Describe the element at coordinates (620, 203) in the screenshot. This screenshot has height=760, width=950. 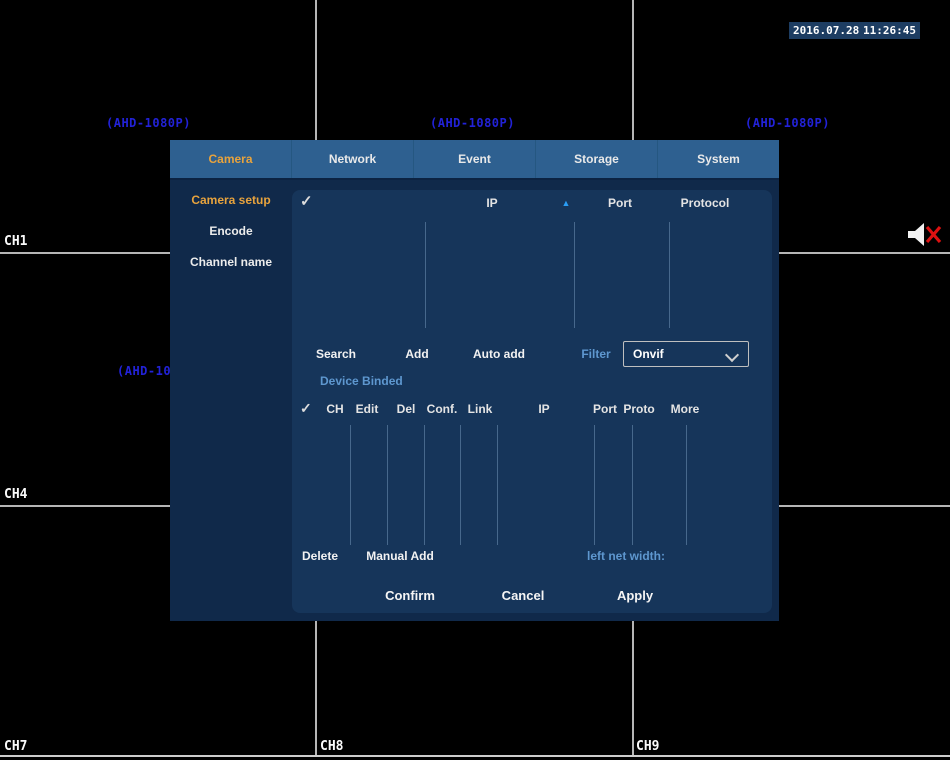
I see `column-header-port: Port` at that location.